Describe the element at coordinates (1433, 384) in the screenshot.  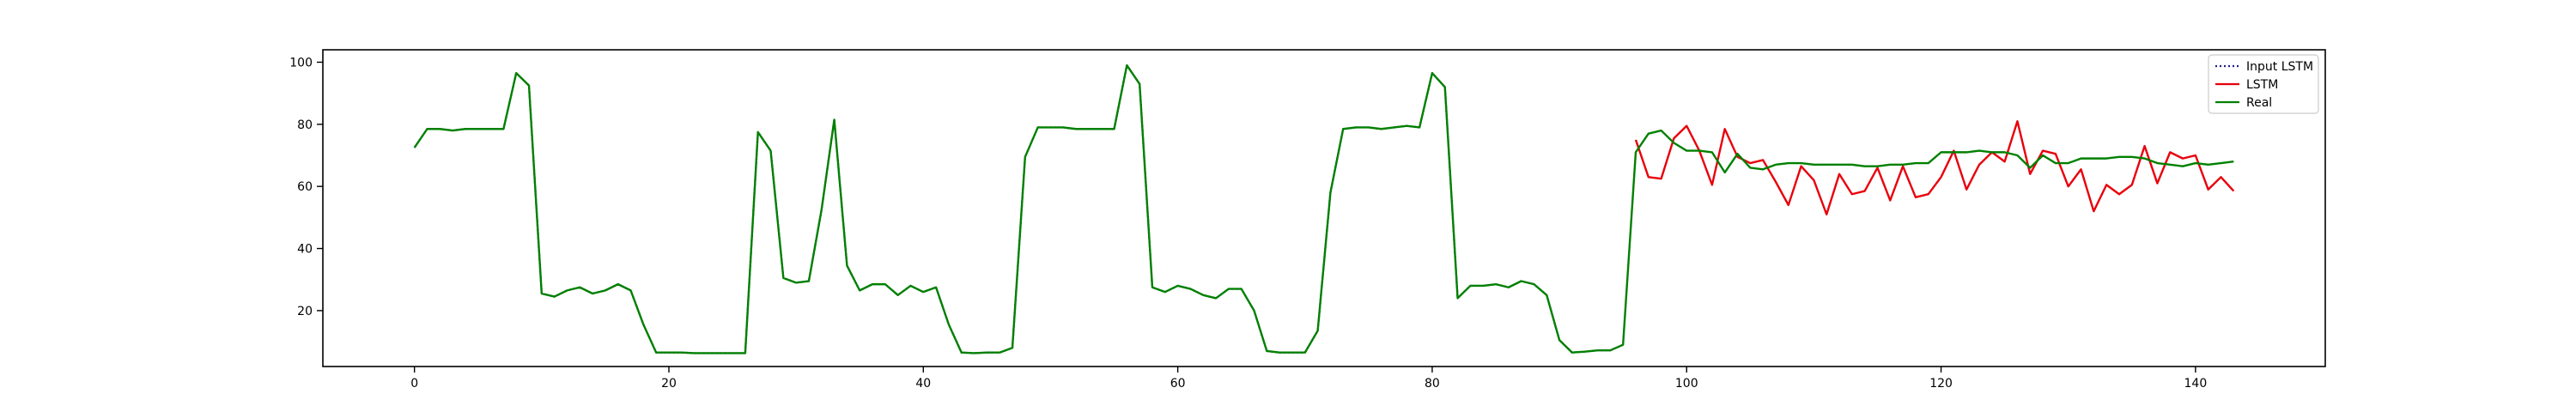
I see `x-tick-label: 80` at that location.